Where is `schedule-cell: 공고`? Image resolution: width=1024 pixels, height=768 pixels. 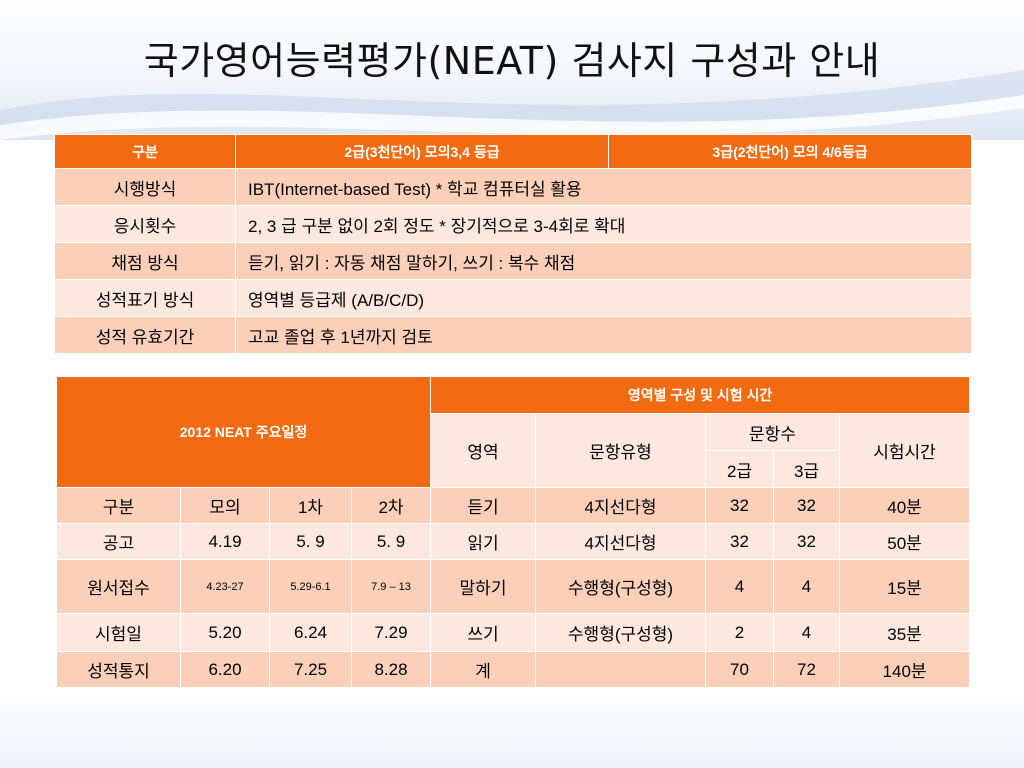
schedule-cell: 공고 is located at coordinates (118, 541).